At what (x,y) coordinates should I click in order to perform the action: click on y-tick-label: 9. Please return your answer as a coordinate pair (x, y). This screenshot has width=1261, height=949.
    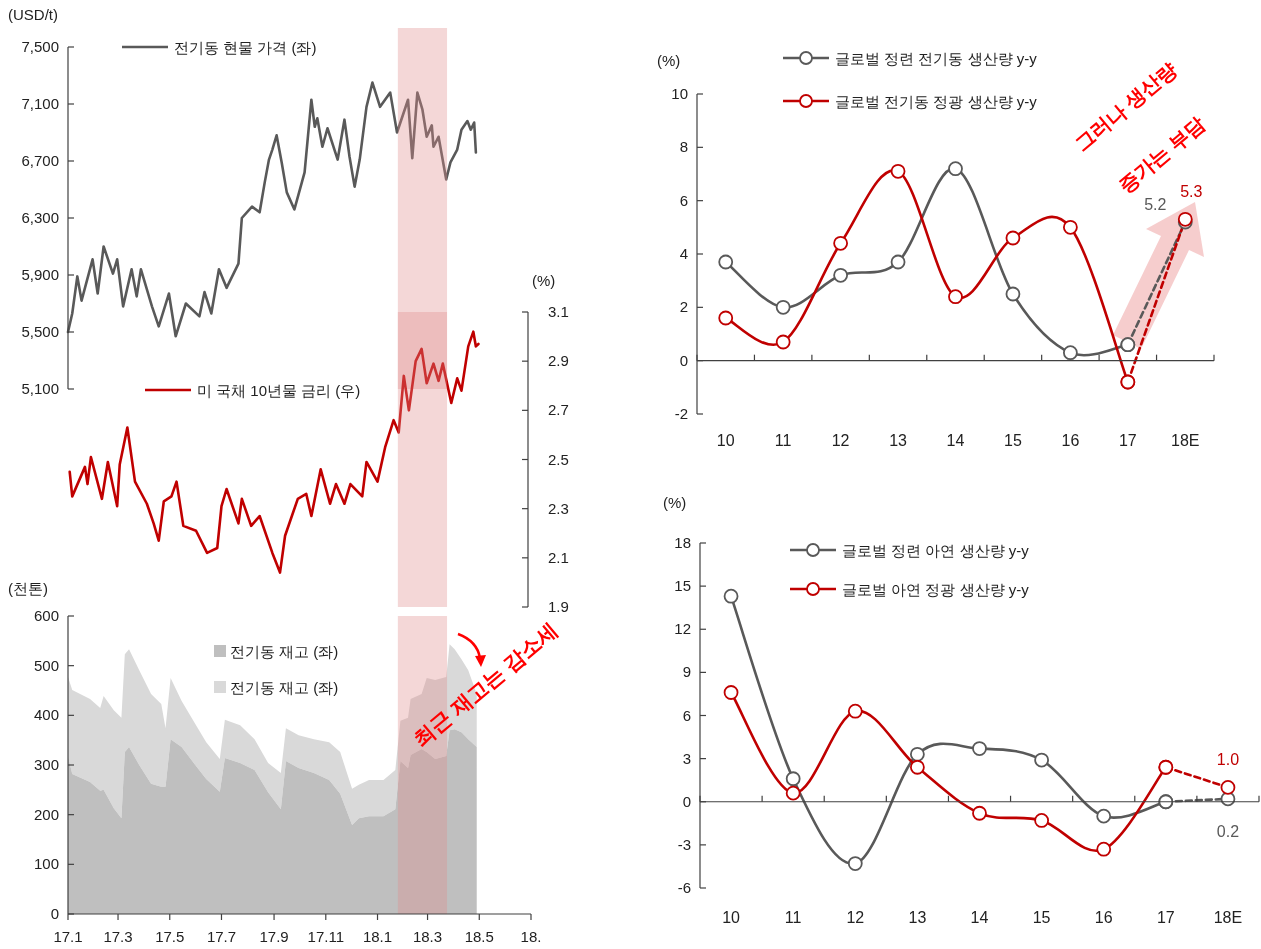
    Looking at the image, I should click on (686, 672).